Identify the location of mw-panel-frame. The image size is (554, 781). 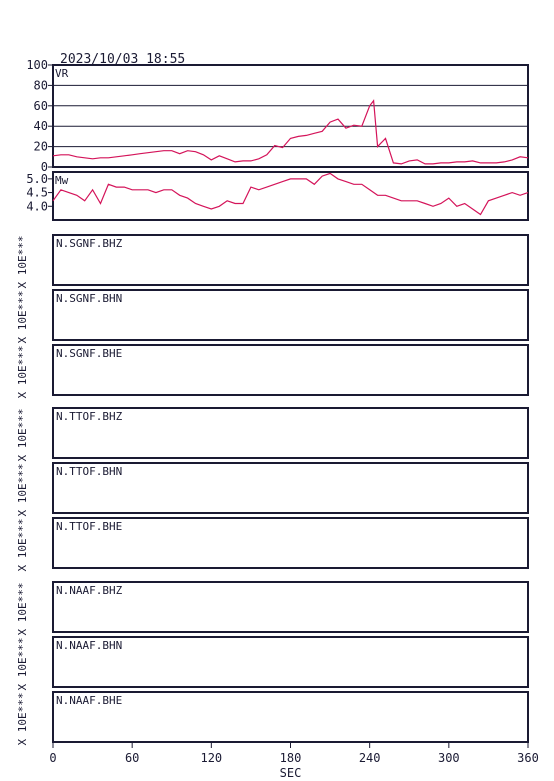
(290, 196).